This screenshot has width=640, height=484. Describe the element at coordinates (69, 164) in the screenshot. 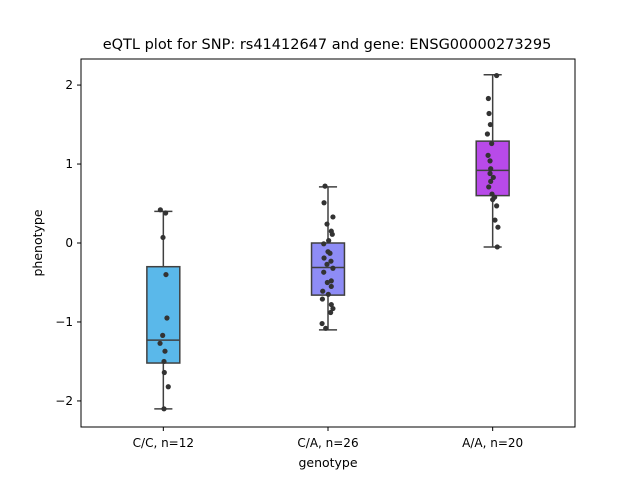

I see `y-tick-label: 1` at that location.